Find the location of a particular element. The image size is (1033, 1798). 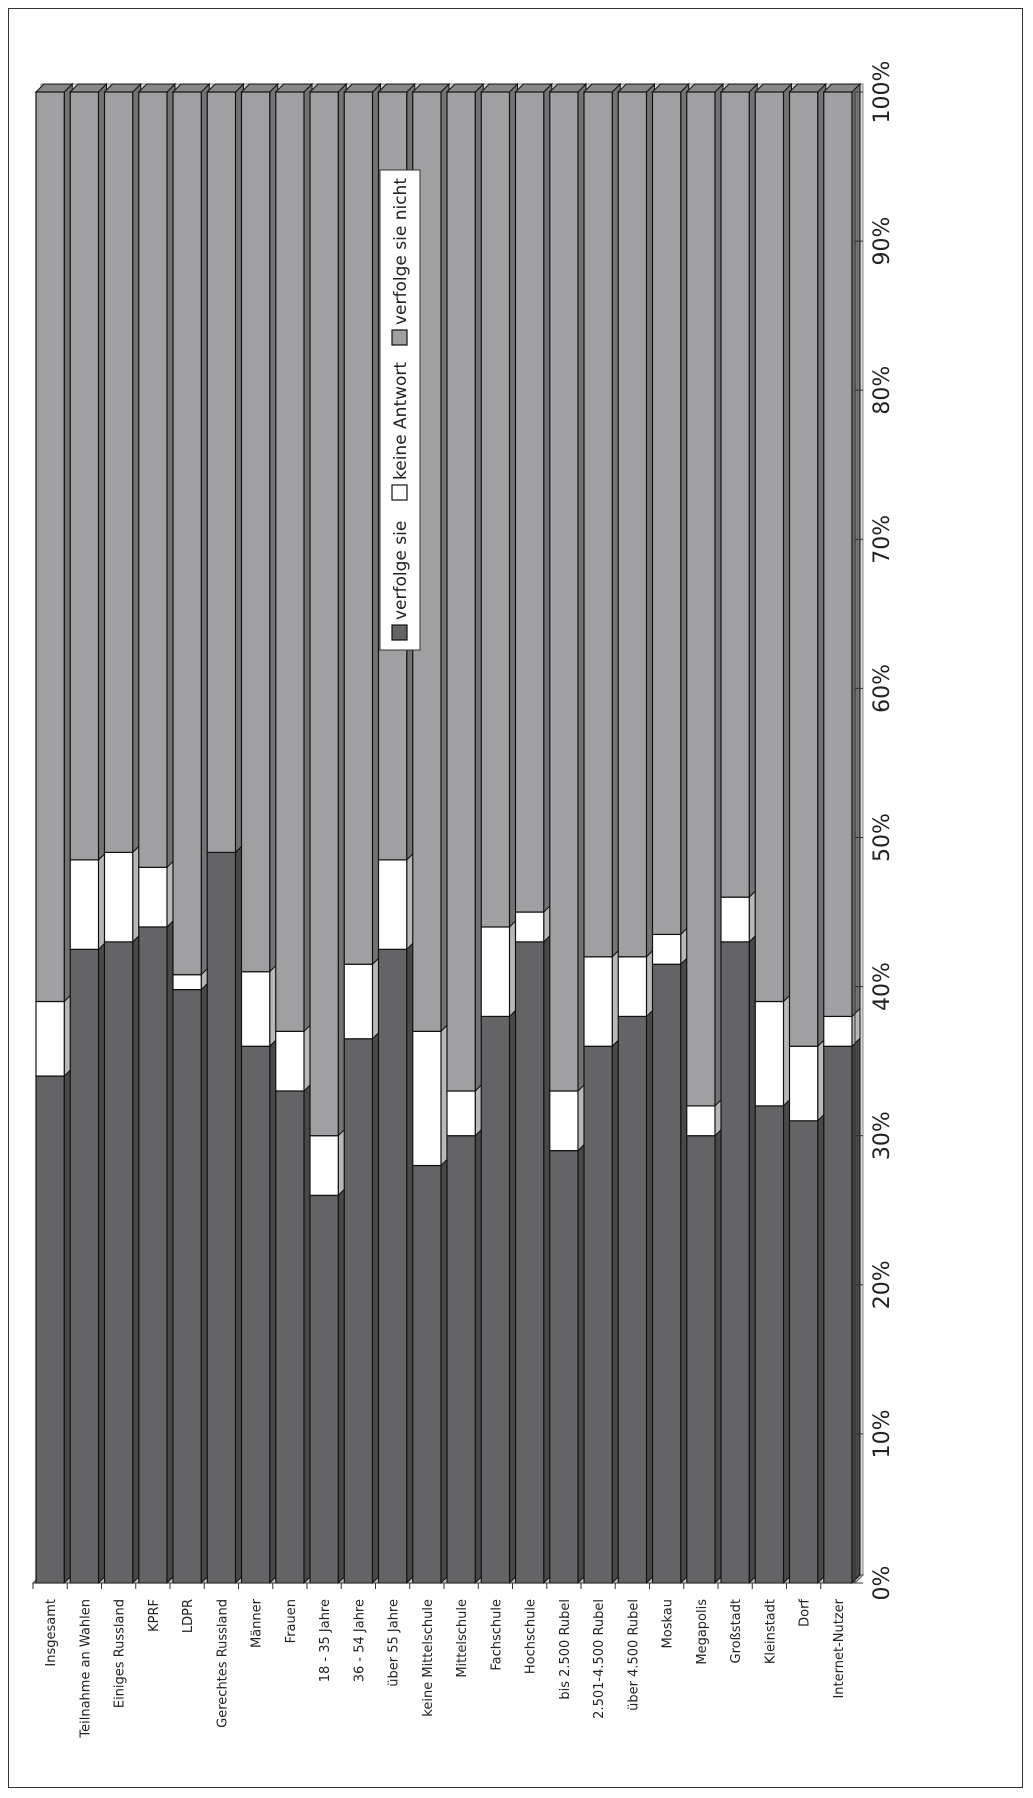

category-label-18: Moskau is located at coordinates (668, 1623).